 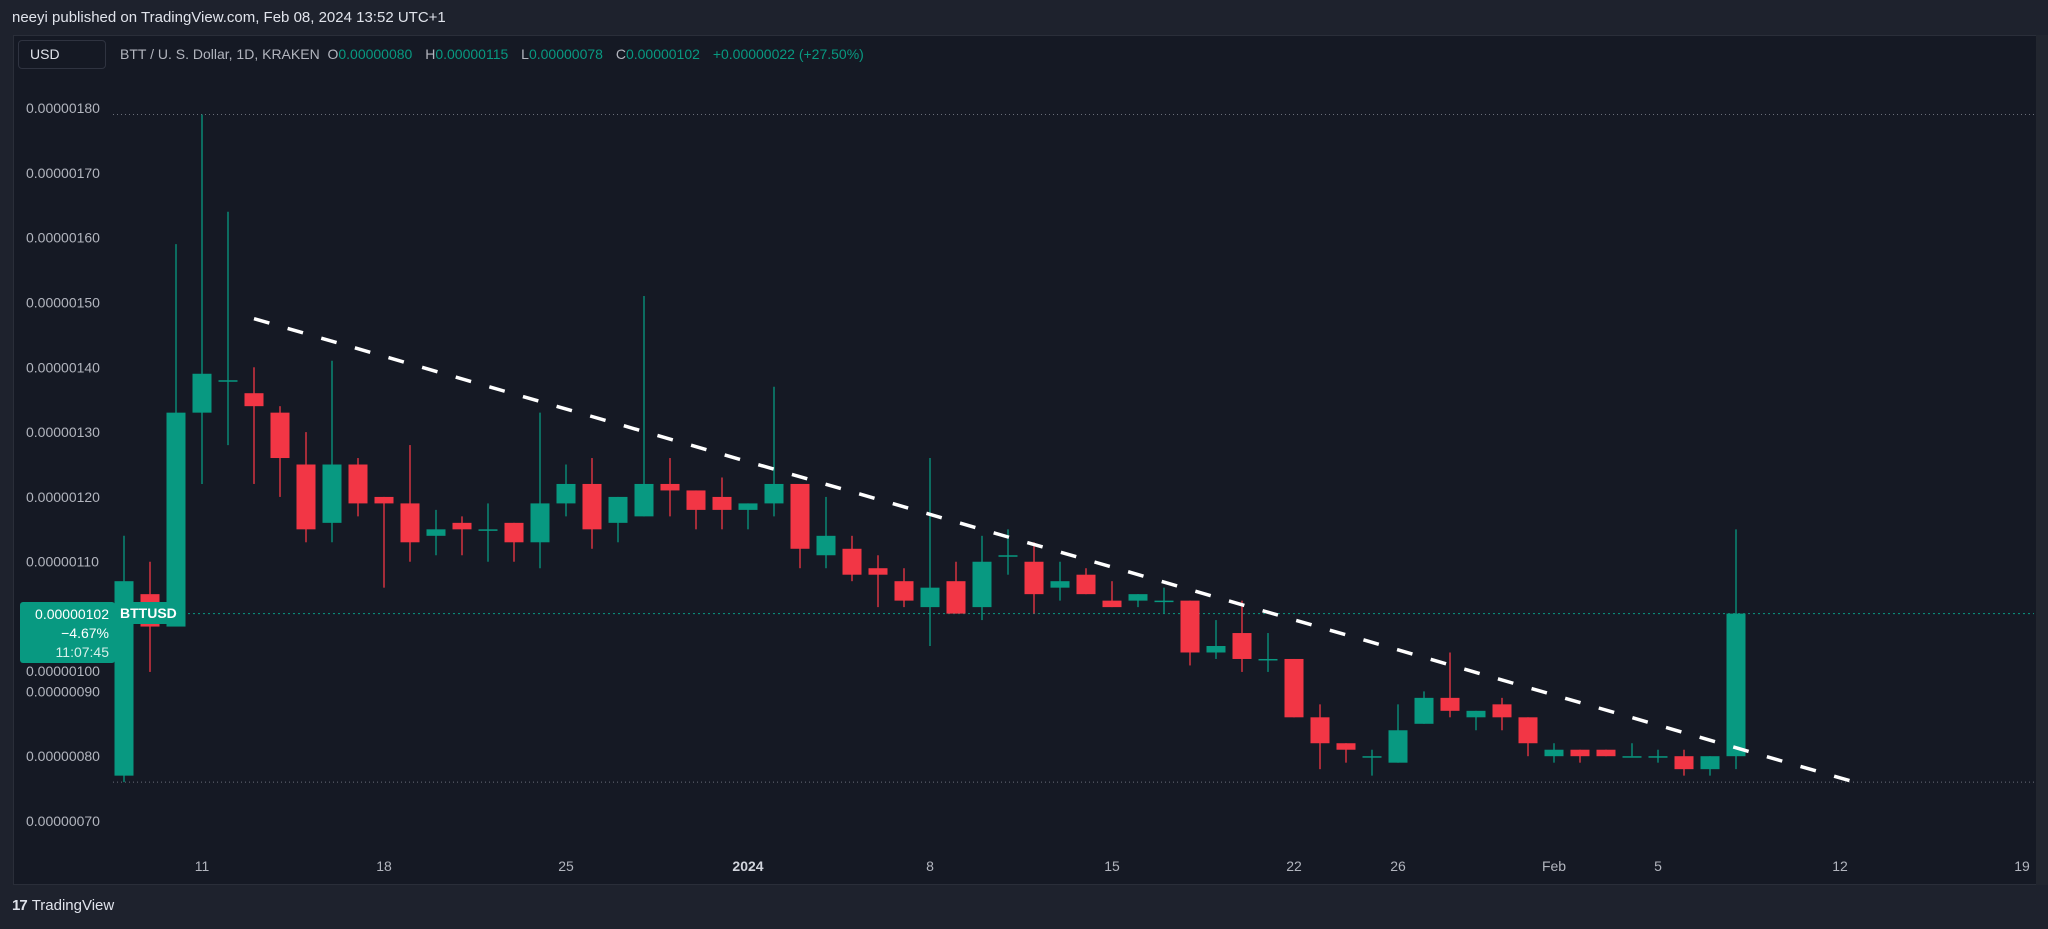 I want to click on change-percent: −4.67%, so click(x=85, y=633).